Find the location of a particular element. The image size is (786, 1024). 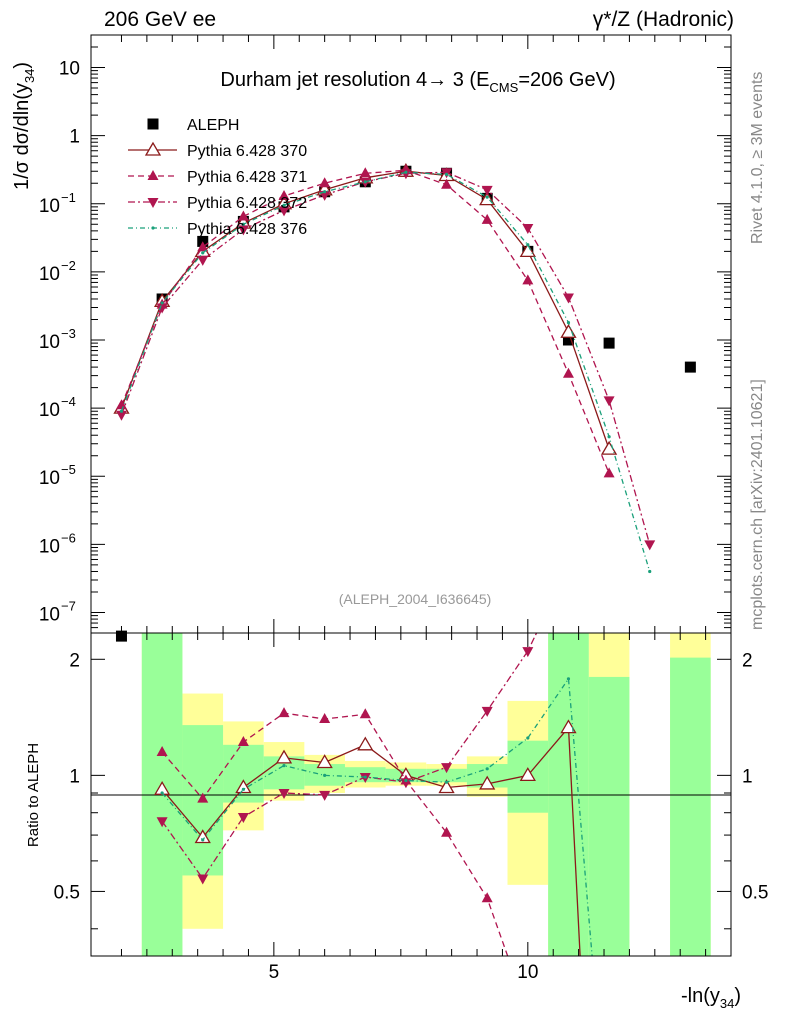

p370-ratio-line is located at coordinates (371, 840).